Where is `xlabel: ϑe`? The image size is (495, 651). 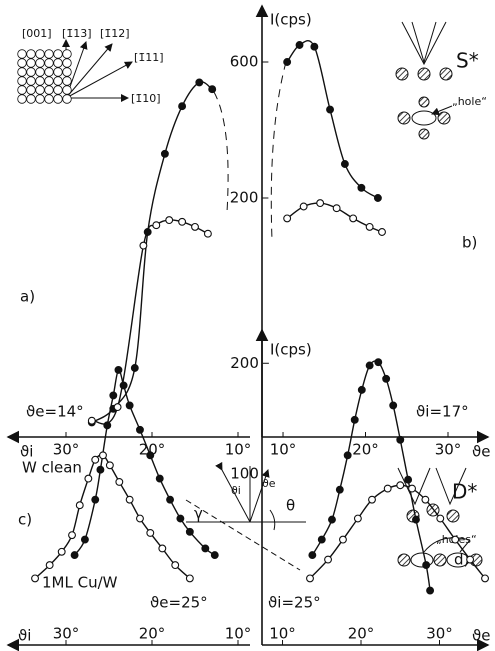 xlabel: ϑe is located at coordinates (481, 452).